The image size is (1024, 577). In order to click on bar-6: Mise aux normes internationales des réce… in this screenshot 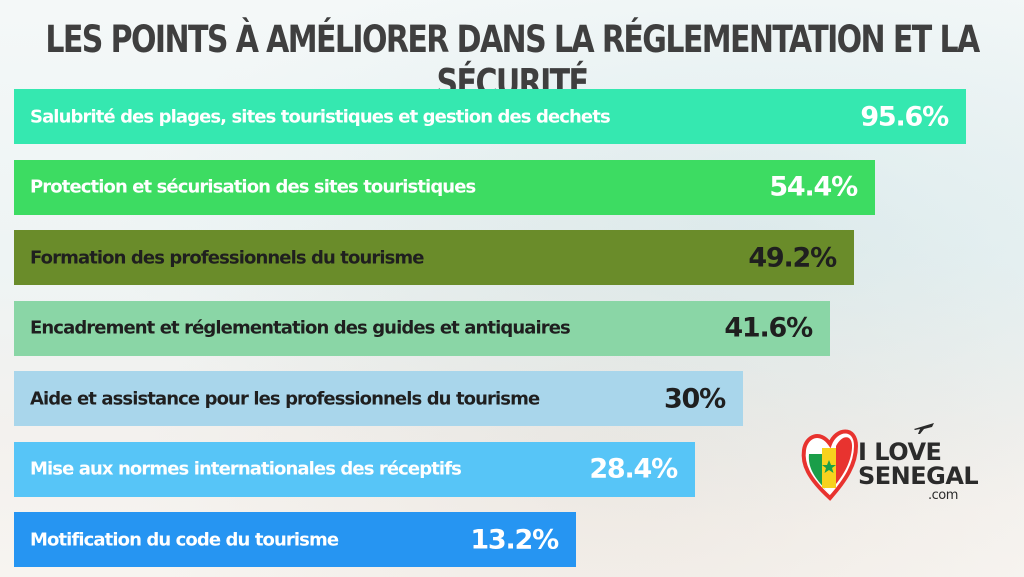, I will do `click(354, 469)`.